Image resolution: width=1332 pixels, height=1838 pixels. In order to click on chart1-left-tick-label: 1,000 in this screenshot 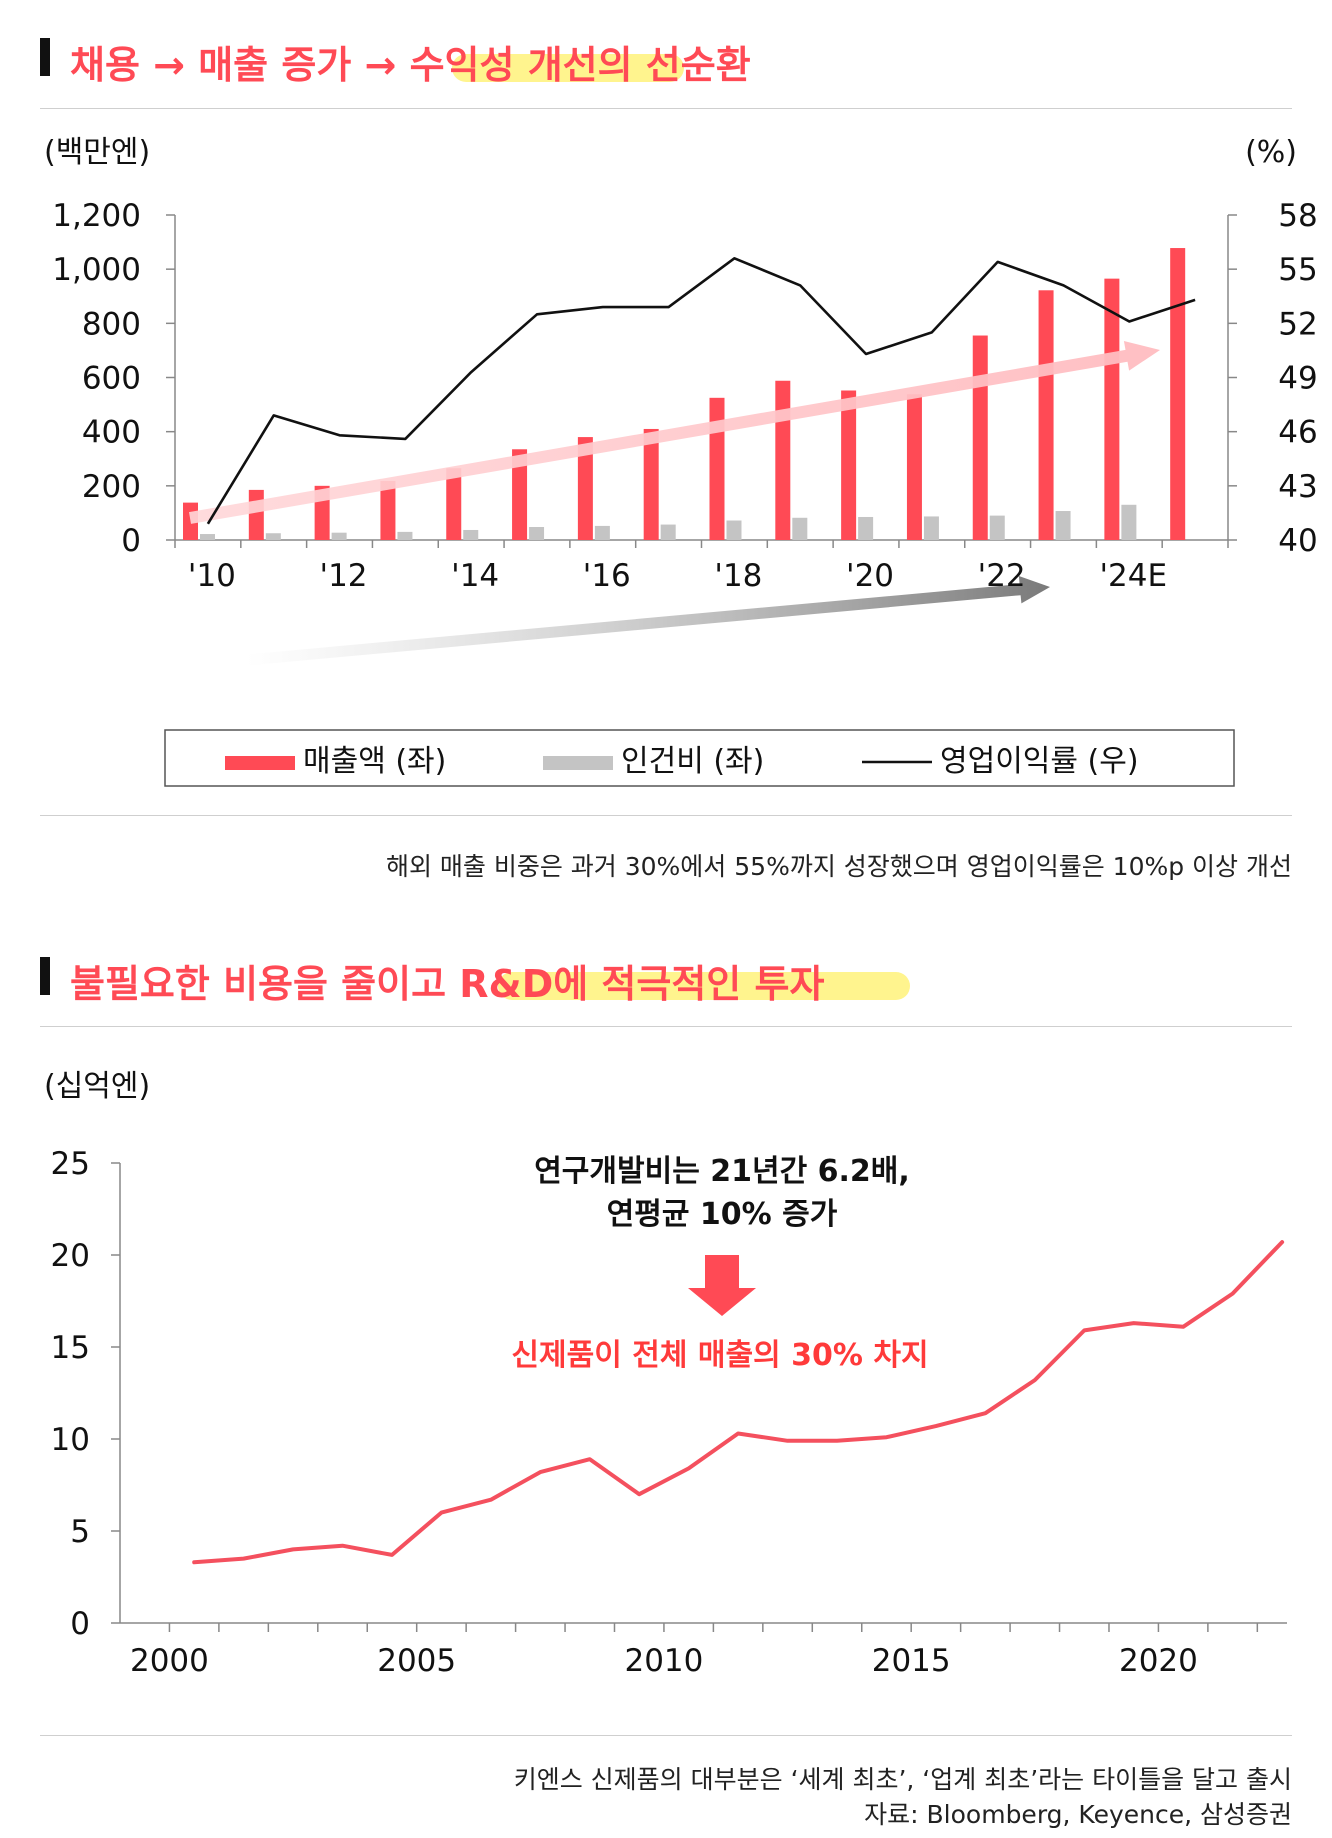, I will do `click(96, 270)`.